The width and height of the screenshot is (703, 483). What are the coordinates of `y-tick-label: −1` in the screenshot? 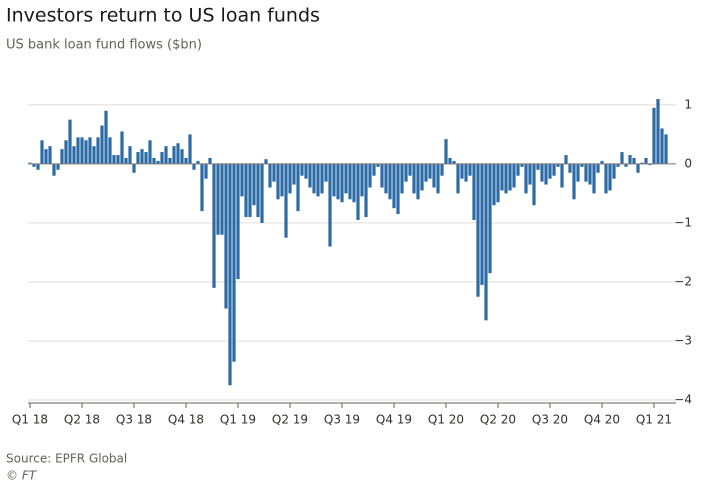 It's located at (683, 222).